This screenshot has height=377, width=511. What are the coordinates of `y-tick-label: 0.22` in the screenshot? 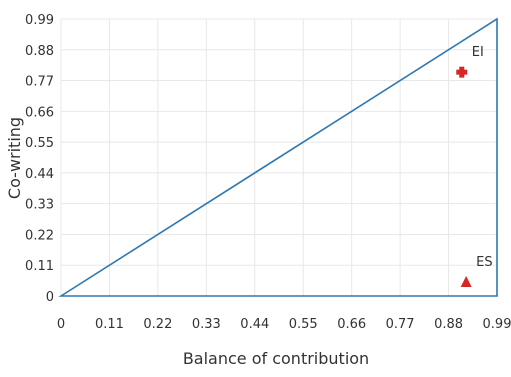 It's located at (39, 235).